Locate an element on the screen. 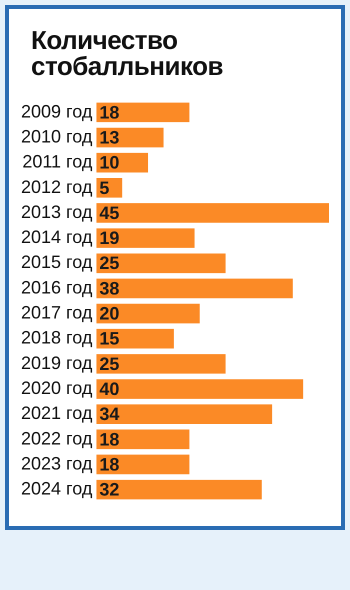  y-tick-label: 2015 год is located at coordinates (56, 262).